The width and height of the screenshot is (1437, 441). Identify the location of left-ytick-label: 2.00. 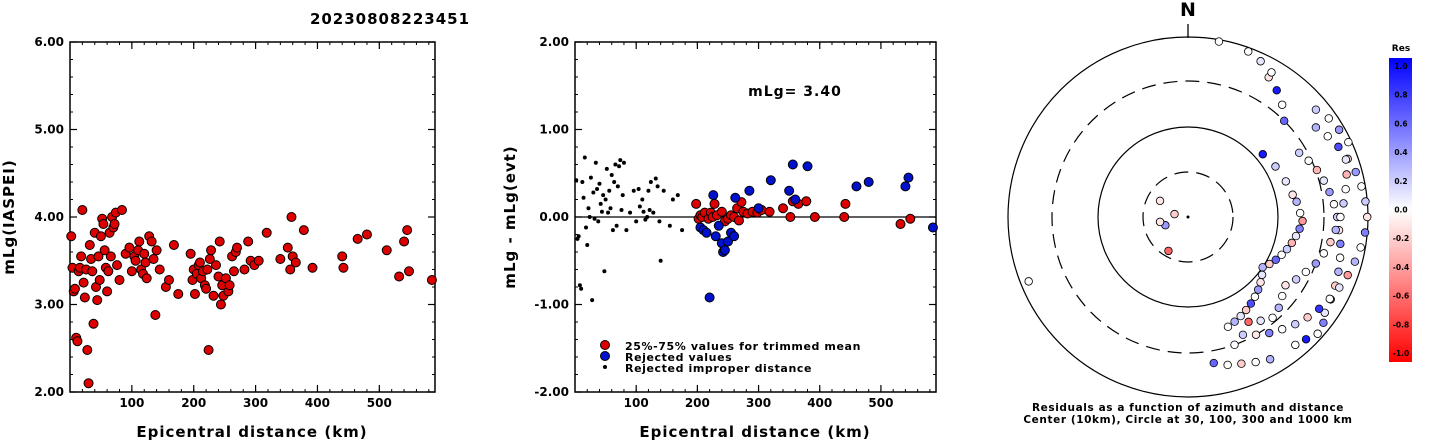
(49, 392).